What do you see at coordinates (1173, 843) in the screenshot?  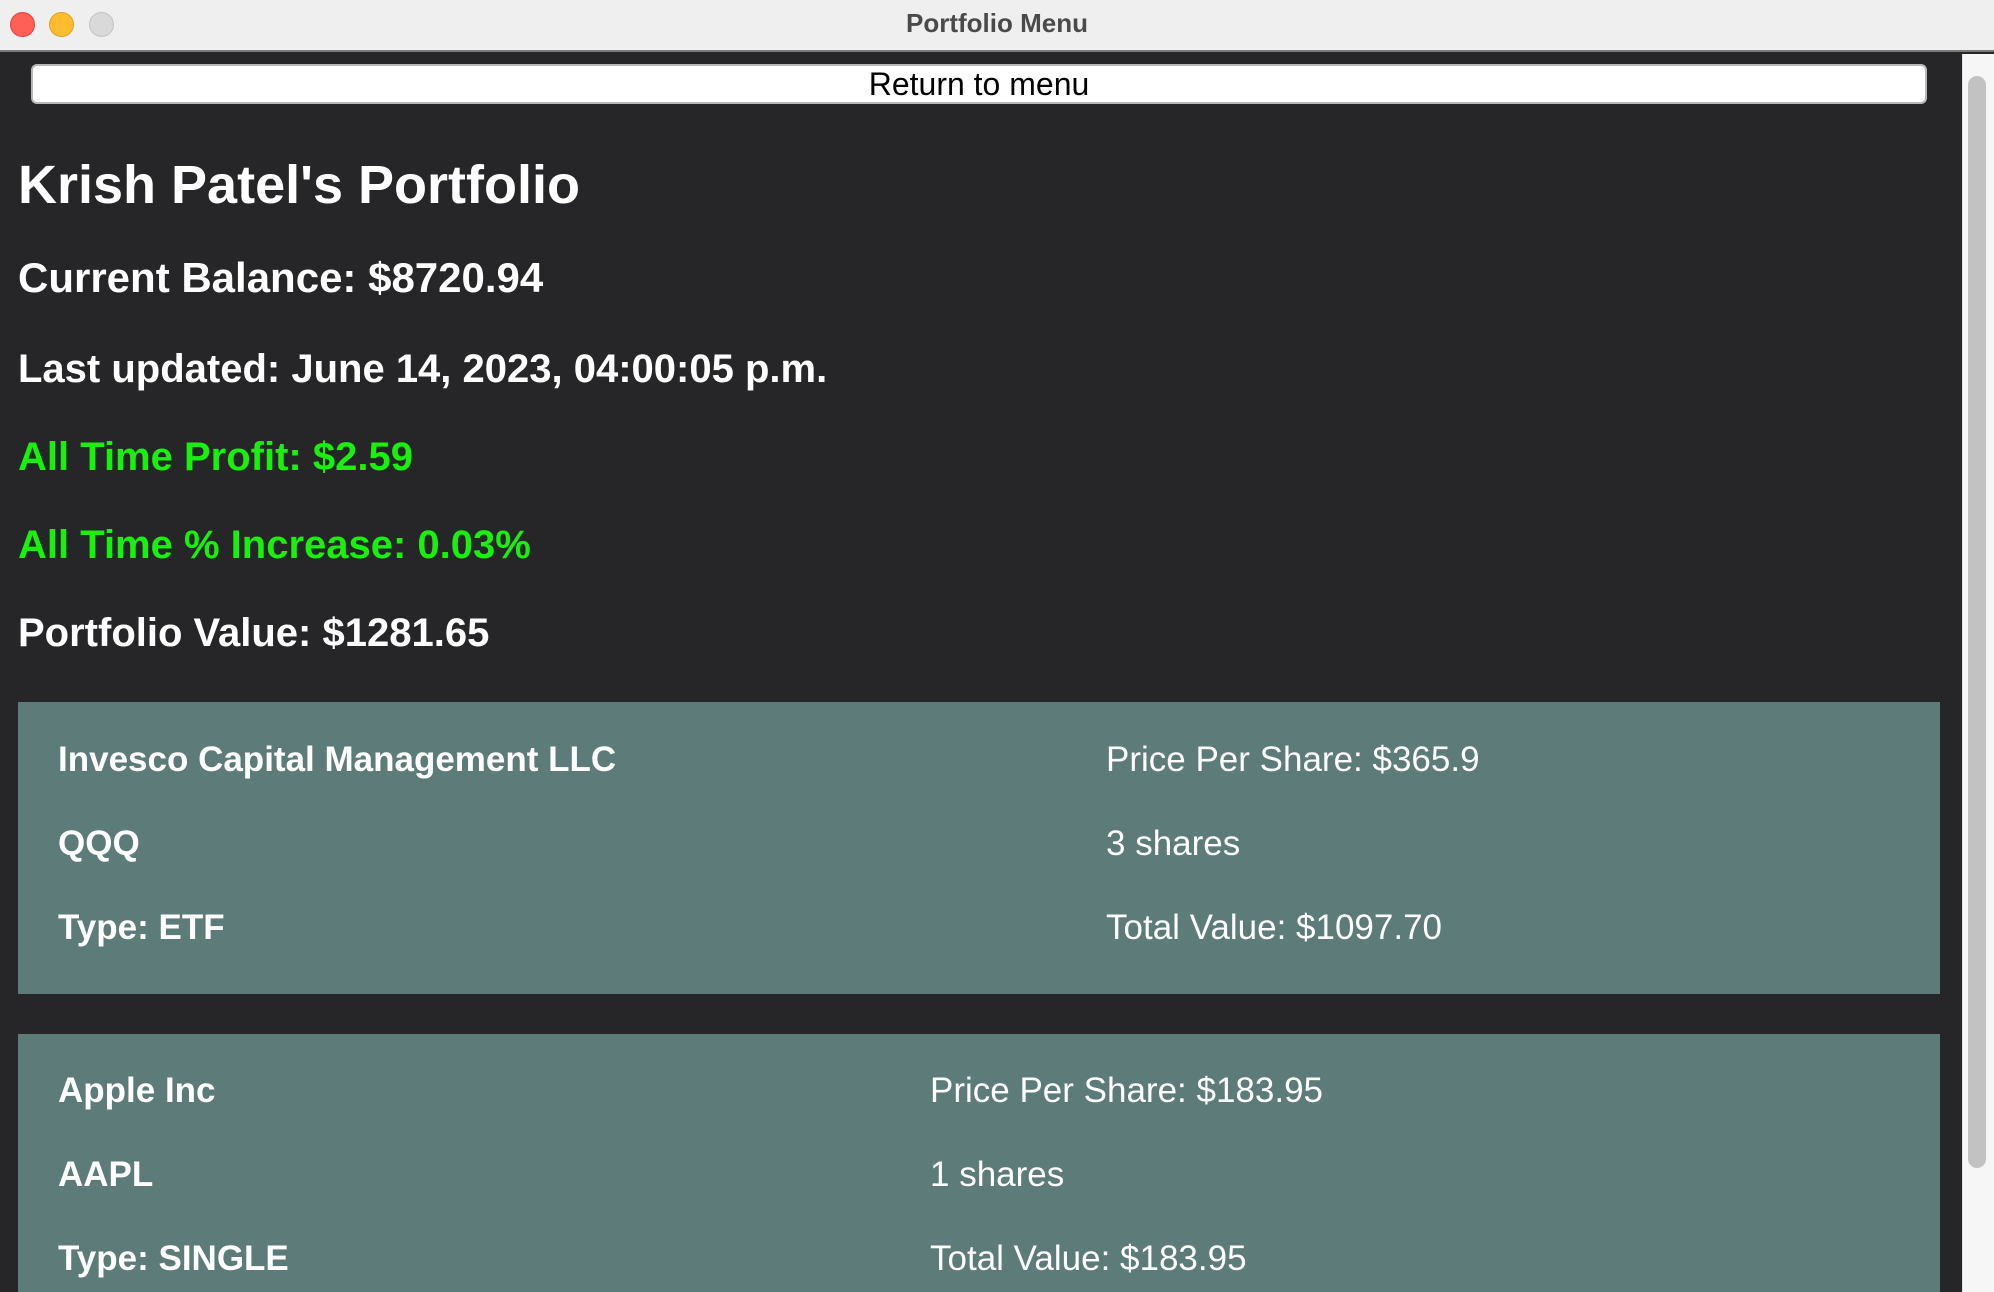 I see `holding-shares: 3 shares` at bounding box center [1173, 843].